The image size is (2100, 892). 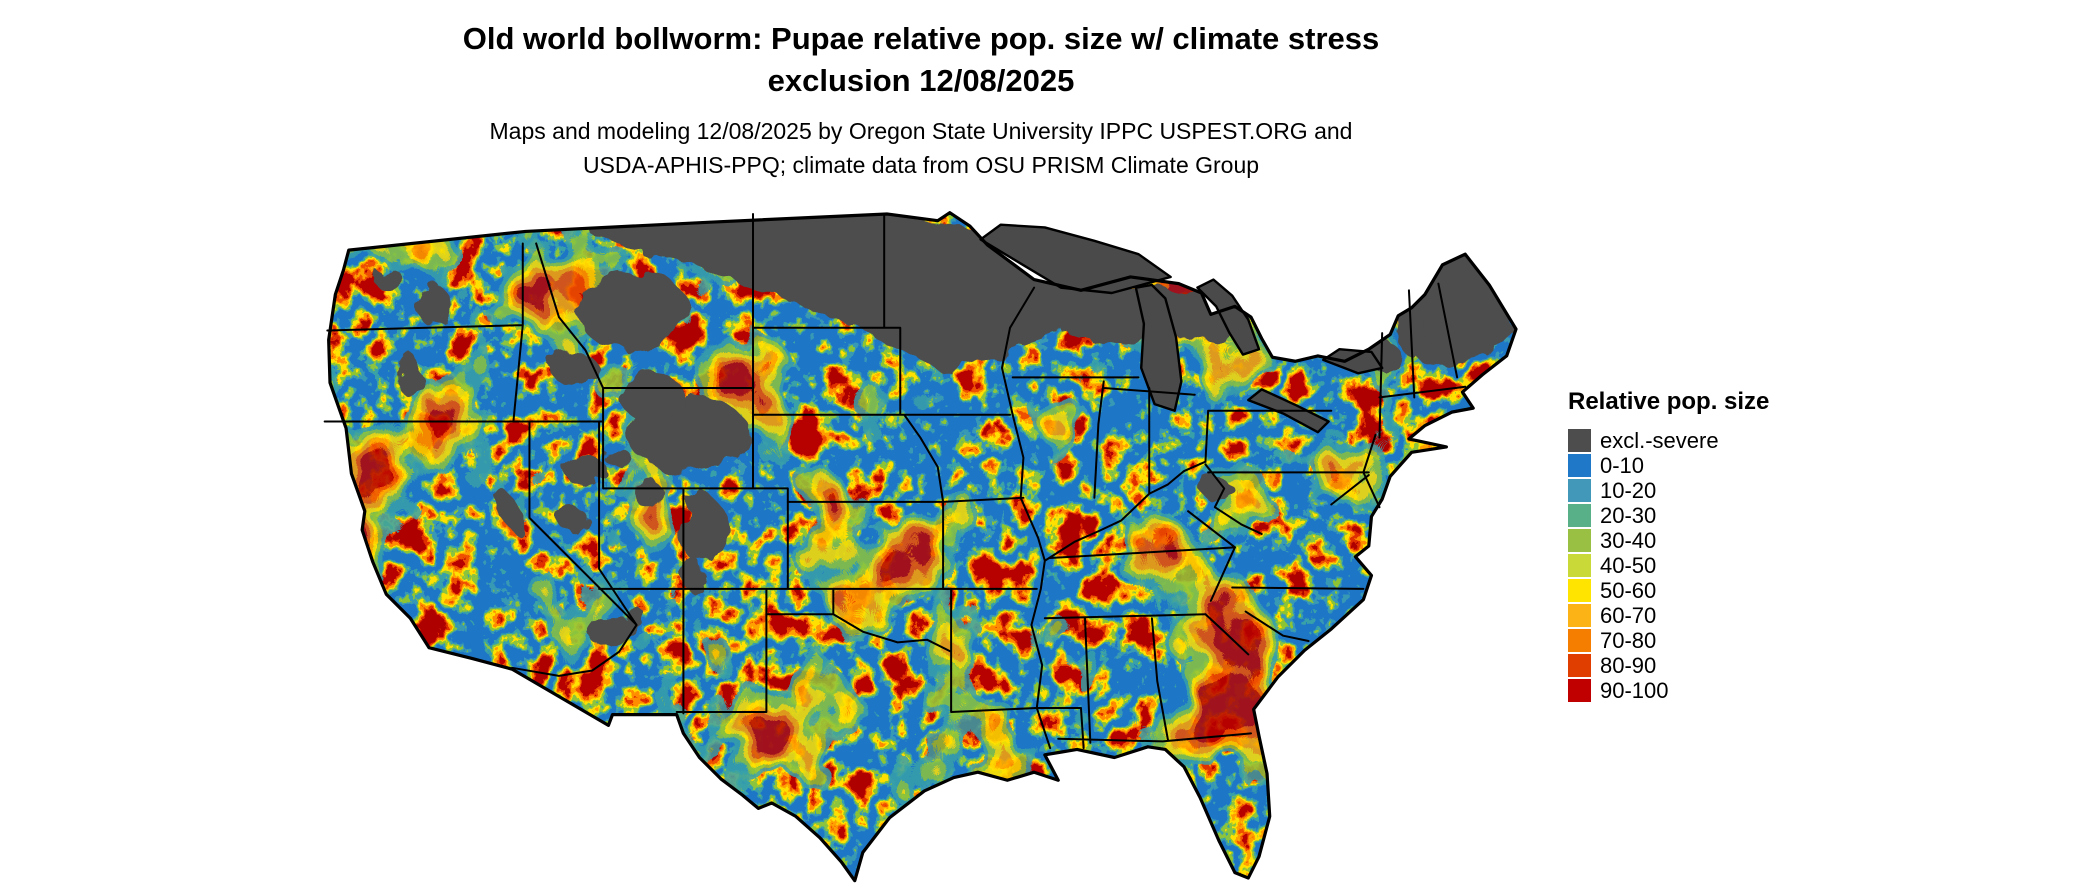 What do you see at coordinates (1628, 590) in the screenshot?
I see `legend-label: 50-60` at bounding box center [1628, 590].